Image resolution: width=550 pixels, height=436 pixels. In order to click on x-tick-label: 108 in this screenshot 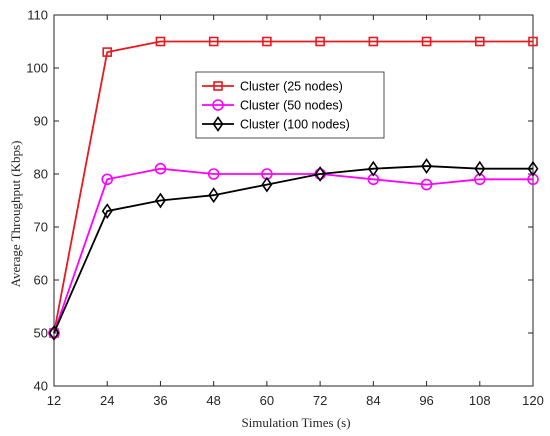, I will do `click(480, 400)`.